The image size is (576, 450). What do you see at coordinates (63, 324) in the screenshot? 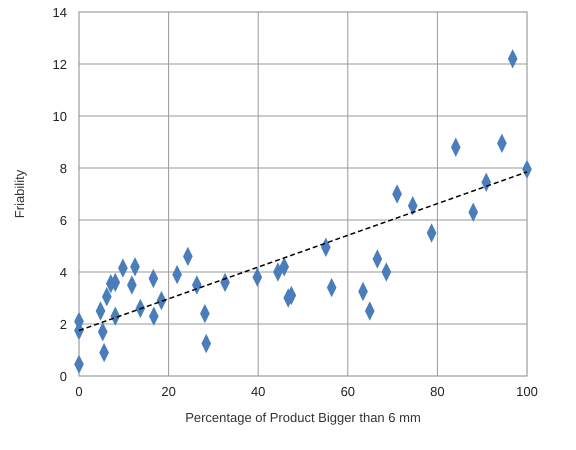
I see `y-tick-label: 2` at bounding box center [63, 324].